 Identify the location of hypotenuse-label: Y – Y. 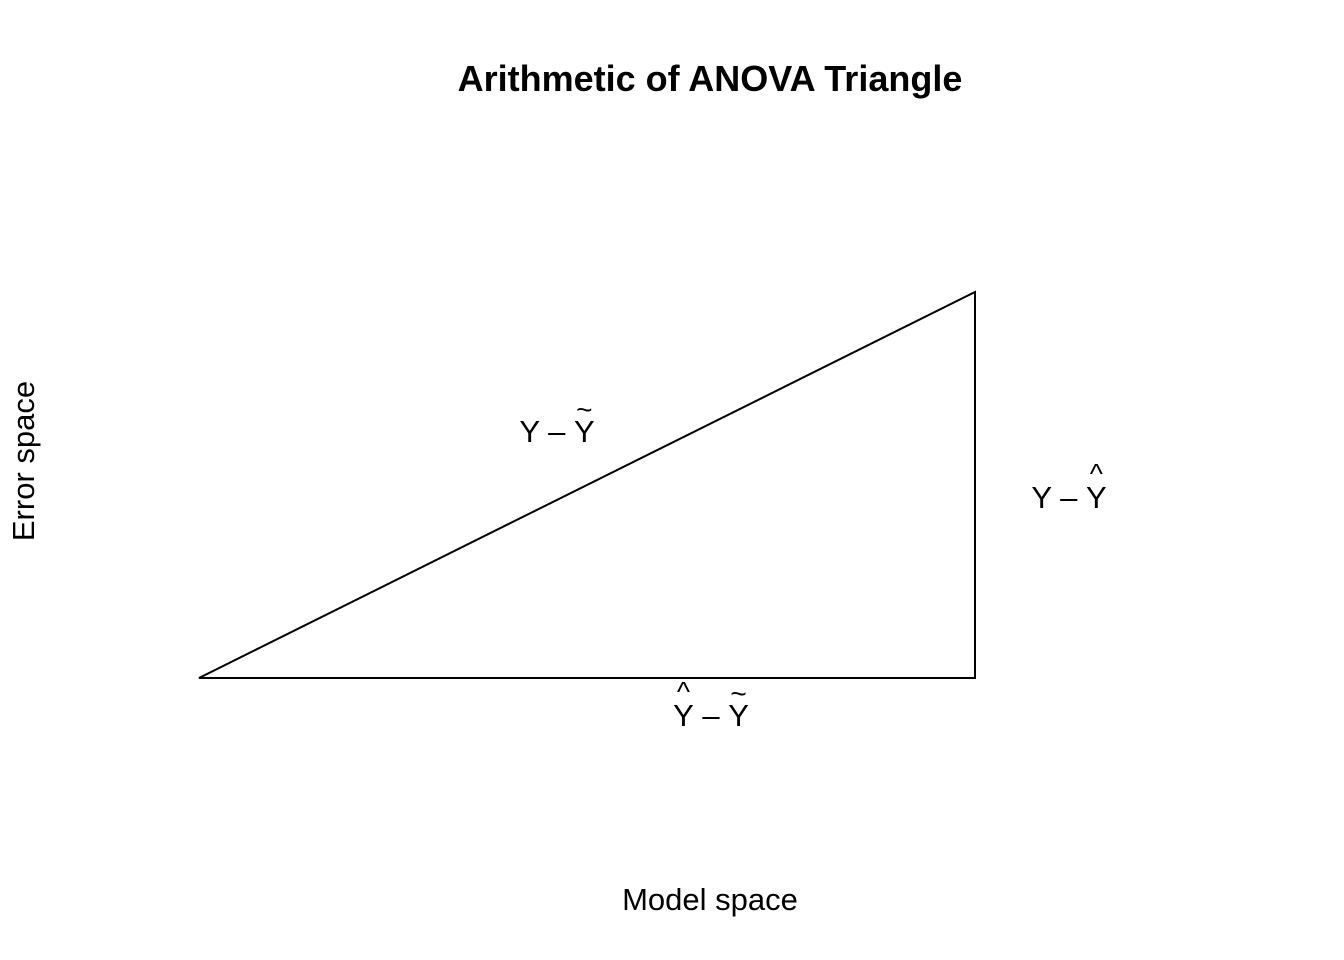
(556, 432).